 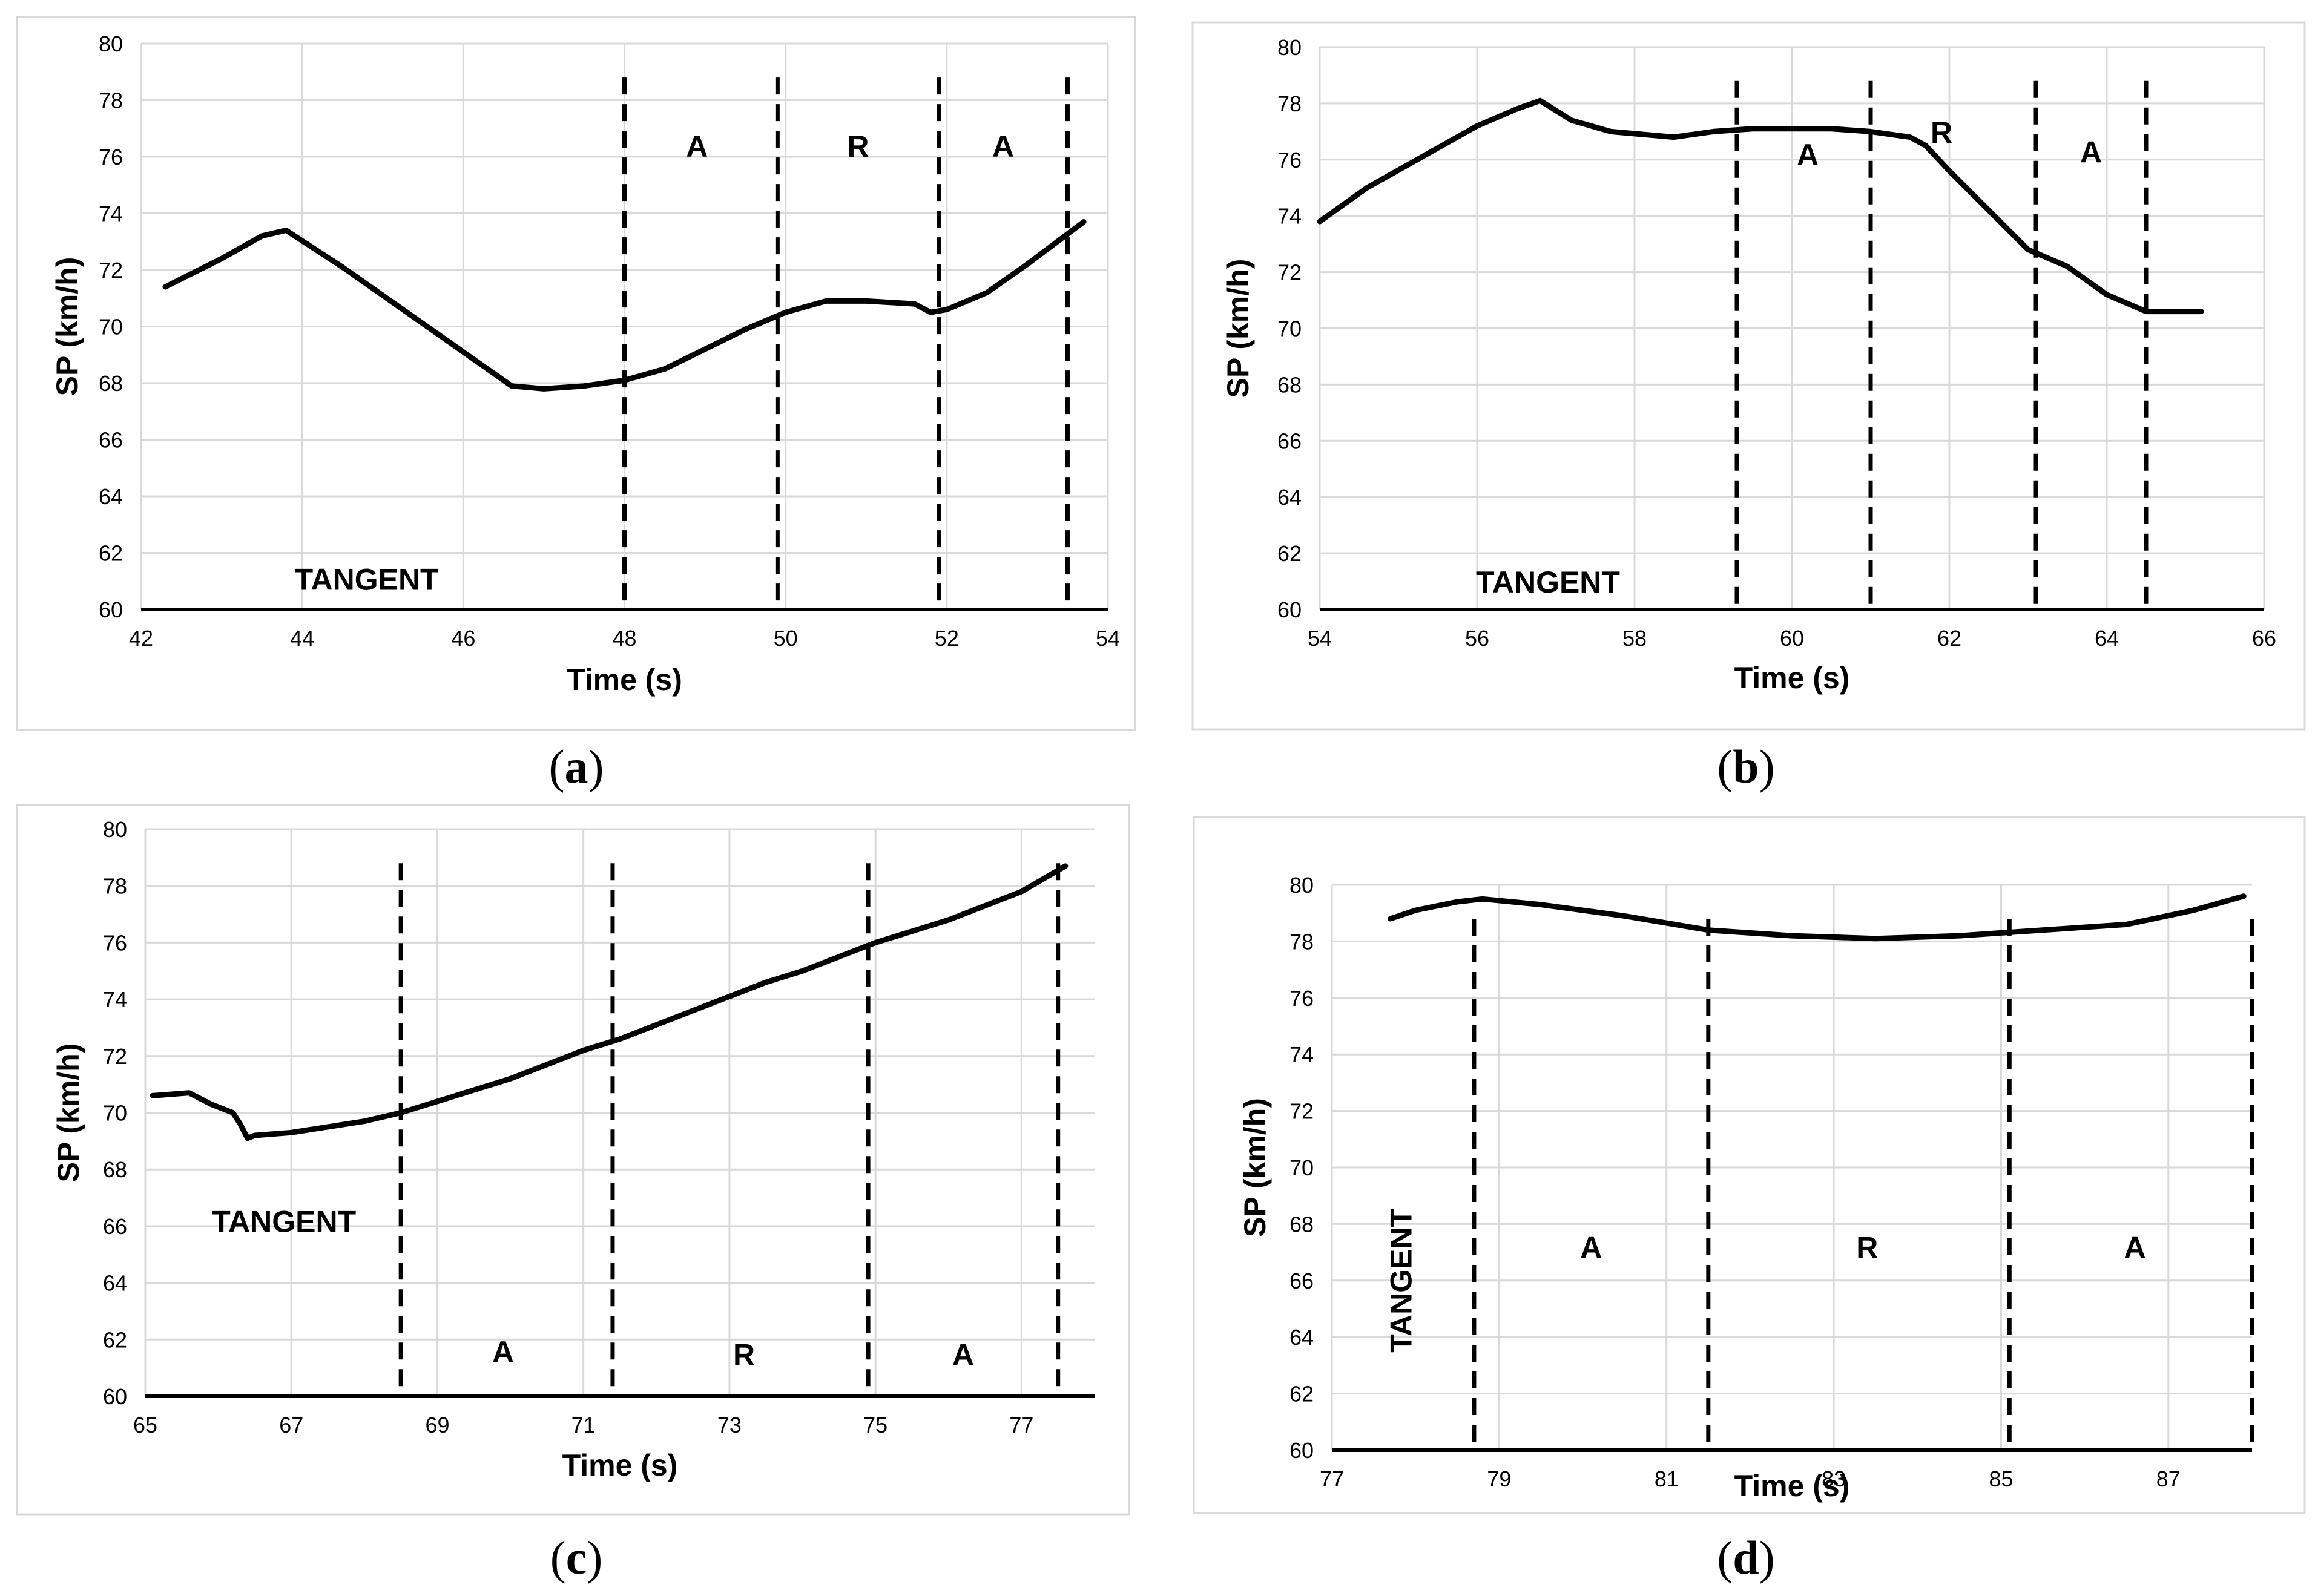 I want to click on x-tick-label: 62, so click(x=1949, y=639).